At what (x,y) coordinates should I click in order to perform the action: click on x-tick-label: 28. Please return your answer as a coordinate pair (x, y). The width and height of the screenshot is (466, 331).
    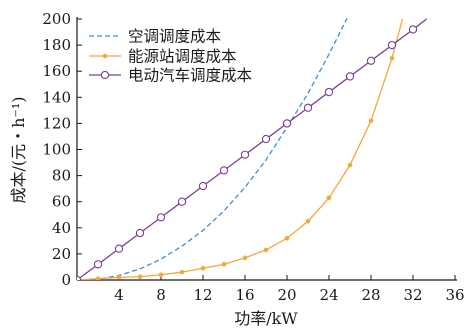
    Looking at the image, I should click on (370, 295).